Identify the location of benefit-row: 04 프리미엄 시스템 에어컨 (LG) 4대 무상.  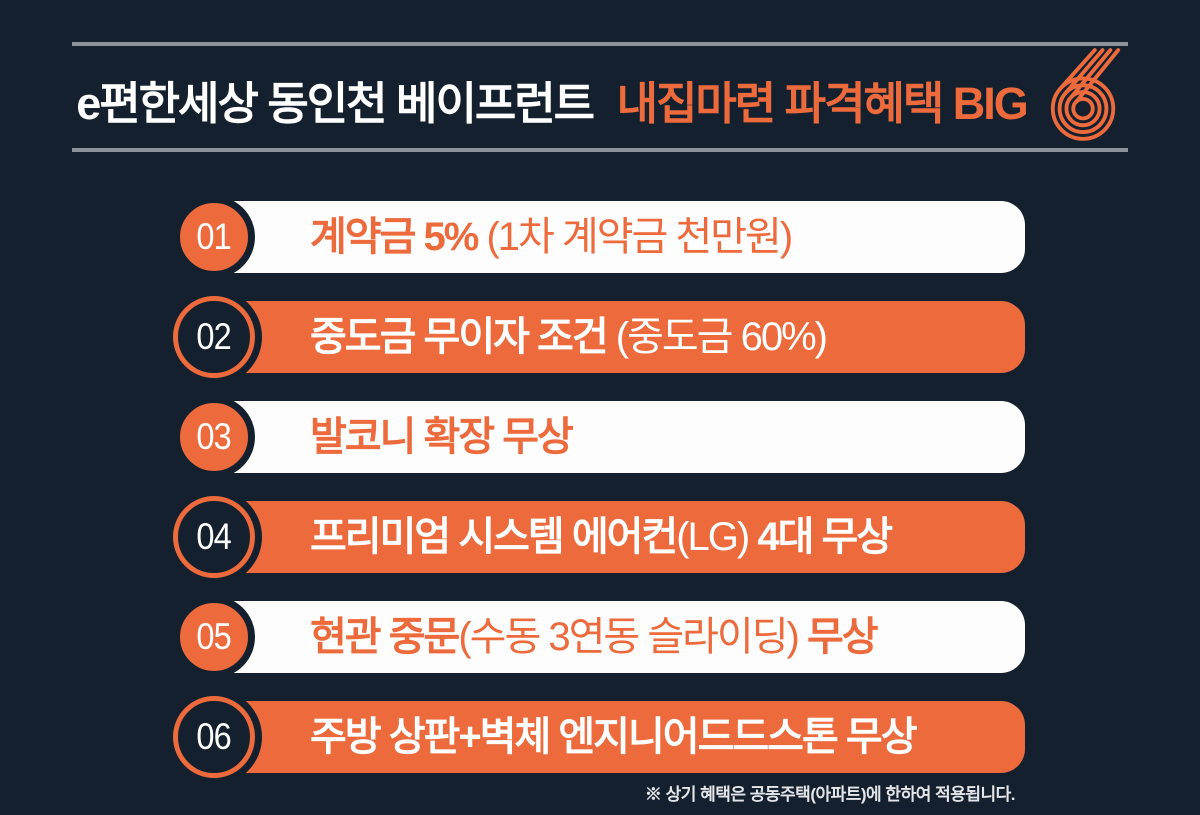
(599, 537).